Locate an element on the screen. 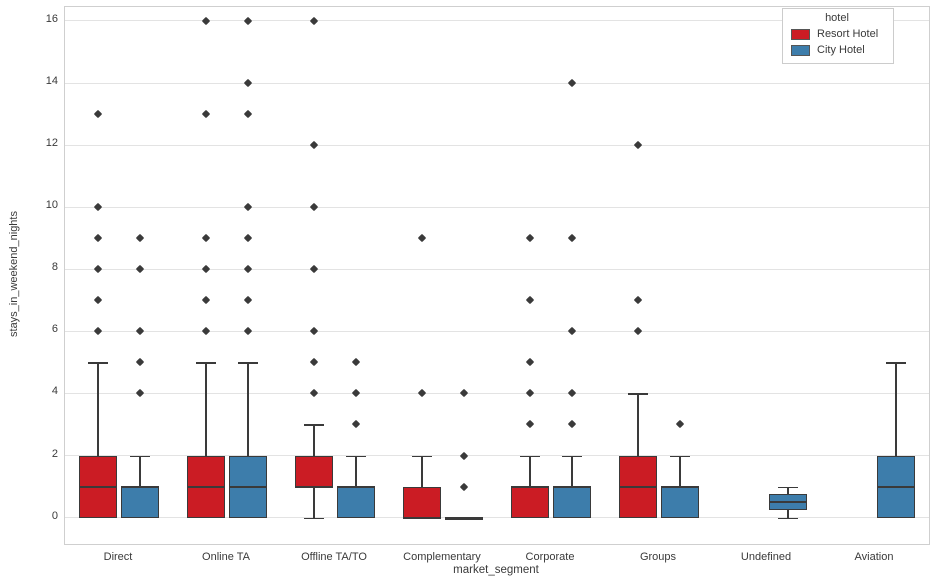  whisker-lower-city-hotel-undefined is located at coordinates (788, 513).